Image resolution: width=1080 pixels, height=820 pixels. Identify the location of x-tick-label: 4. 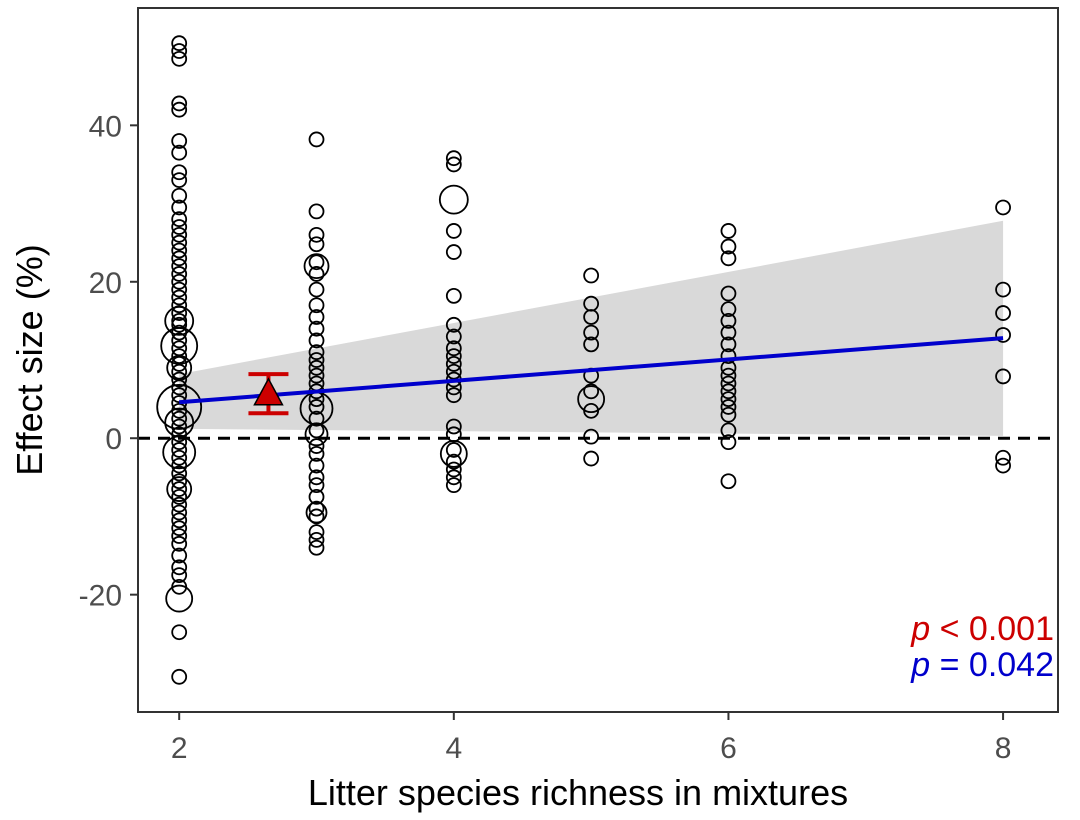
(453, 748).